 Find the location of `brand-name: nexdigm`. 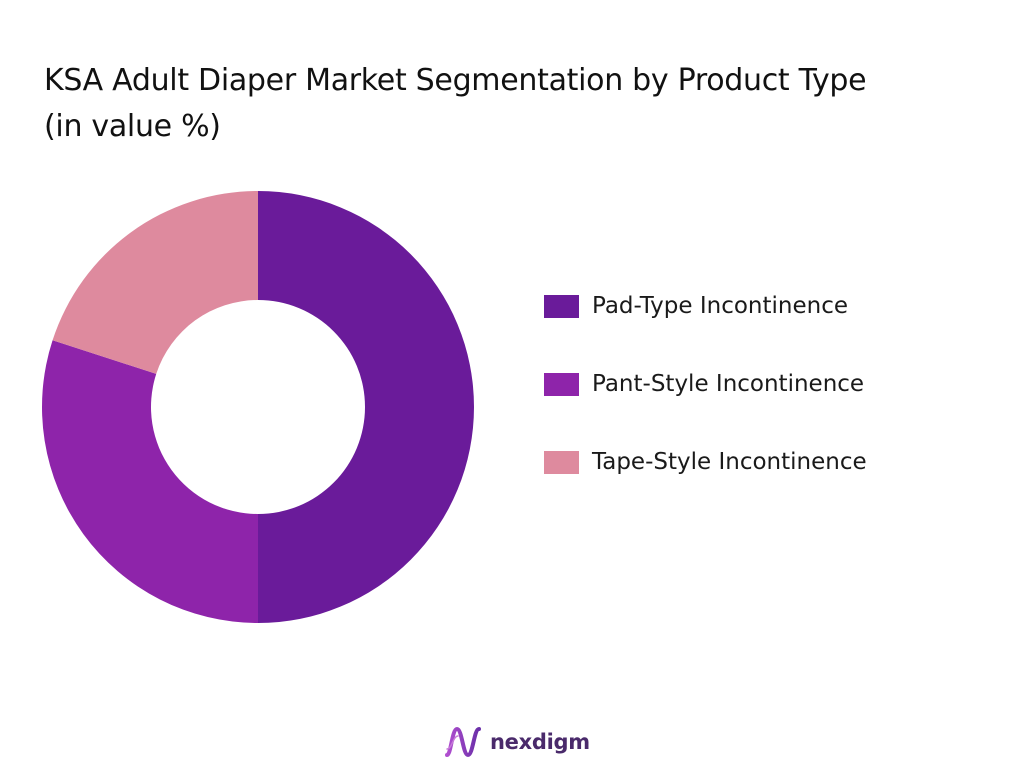

brand-name: nexdigm is located at coordinates (540, 742).